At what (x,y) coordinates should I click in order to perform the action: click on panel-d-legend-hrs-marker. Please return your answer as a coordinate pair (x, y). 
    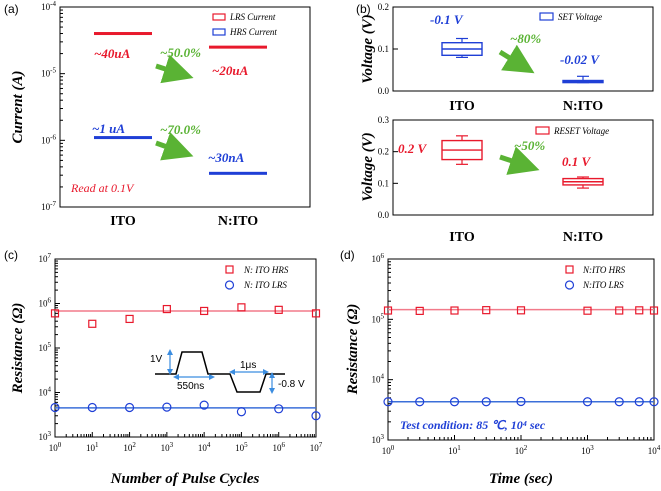
    Looking at the image, I should click on (569, 269).